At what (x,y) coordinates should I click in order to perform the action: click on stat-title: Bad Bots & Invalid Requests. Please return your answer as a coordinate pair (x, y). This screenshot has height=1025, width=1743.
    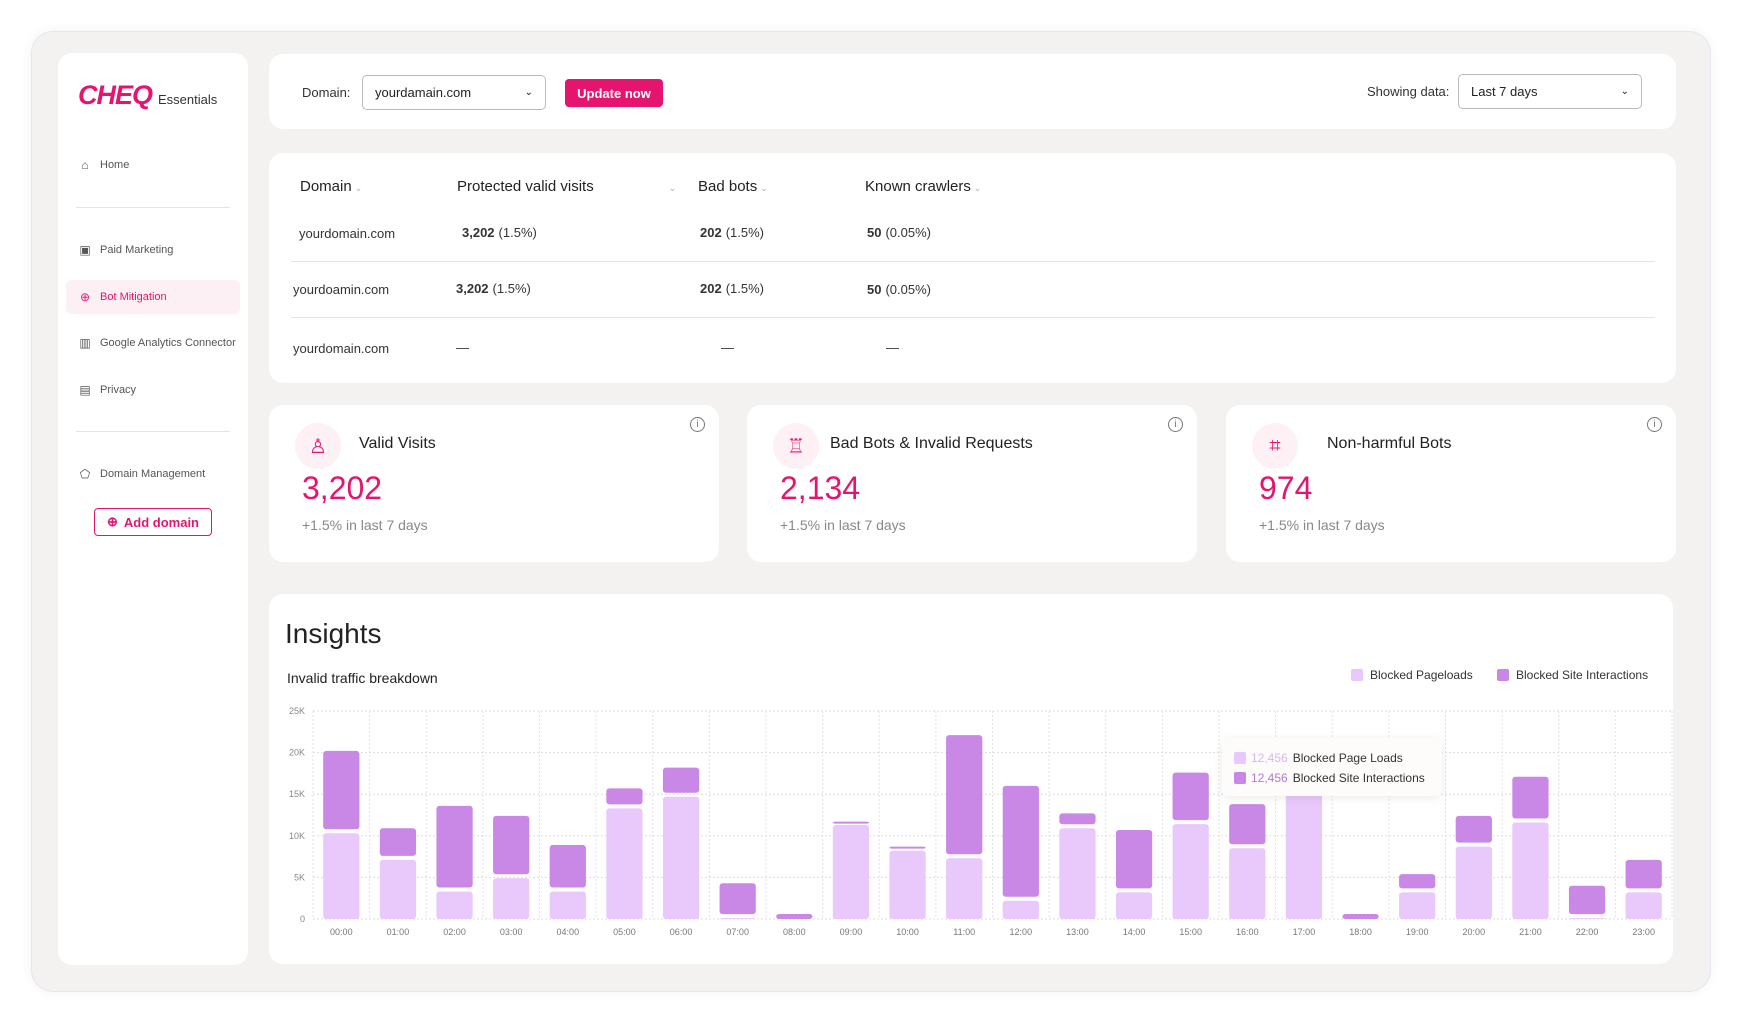
    Looking at the image, I should click on (931, 443).